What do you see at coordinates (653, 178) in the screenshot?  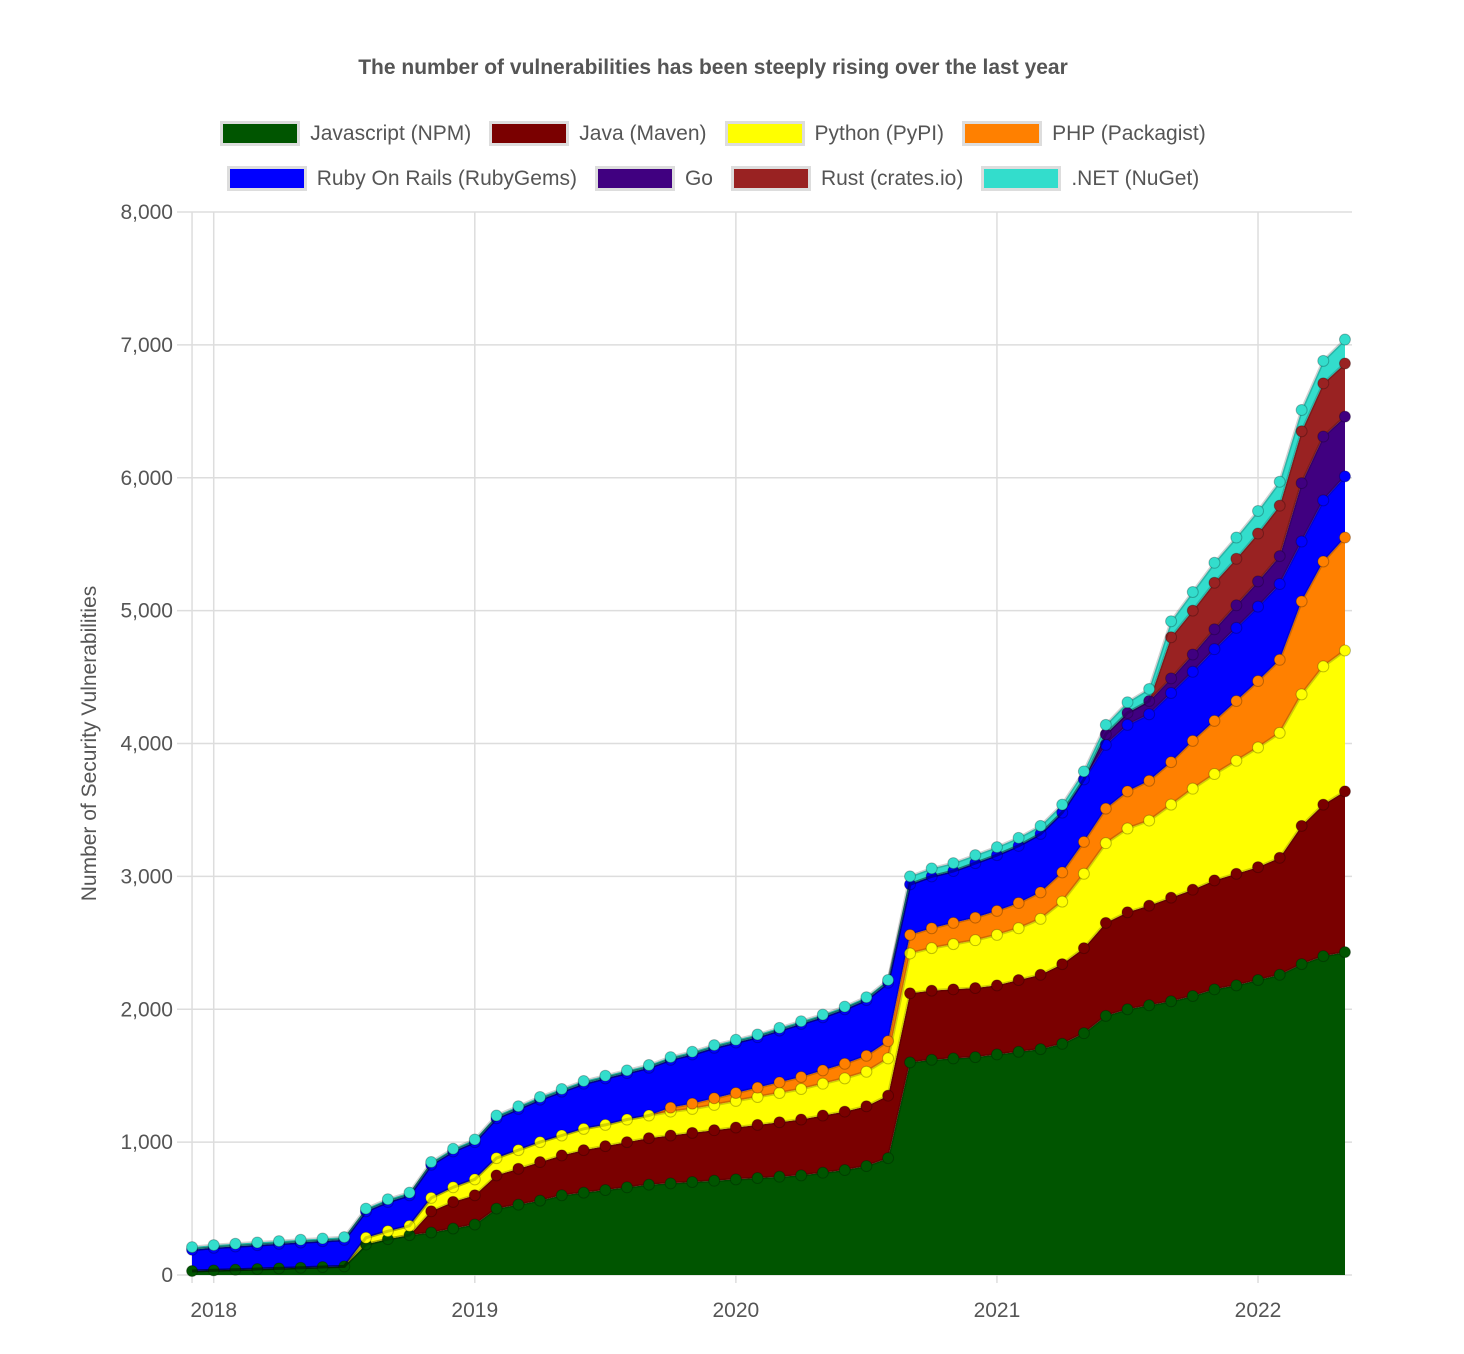 I see `legend-item-go: Go` at bounding box center [653, 178].